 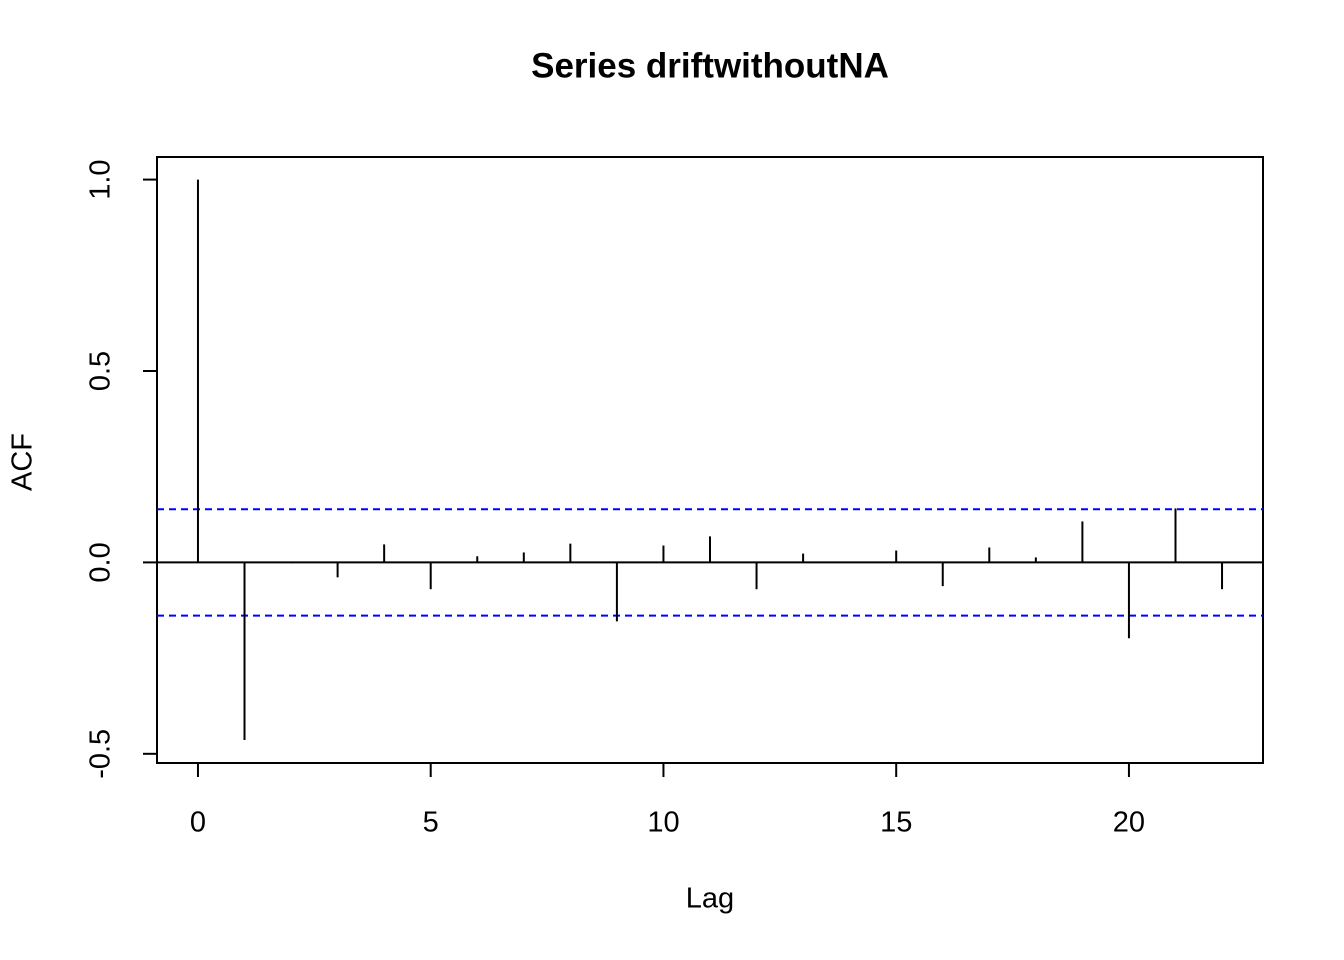 What do you see at coordinates (101, 179) in the screenshot?
I see `y-tick-label: 1.0` at bounding box center [101, 179].